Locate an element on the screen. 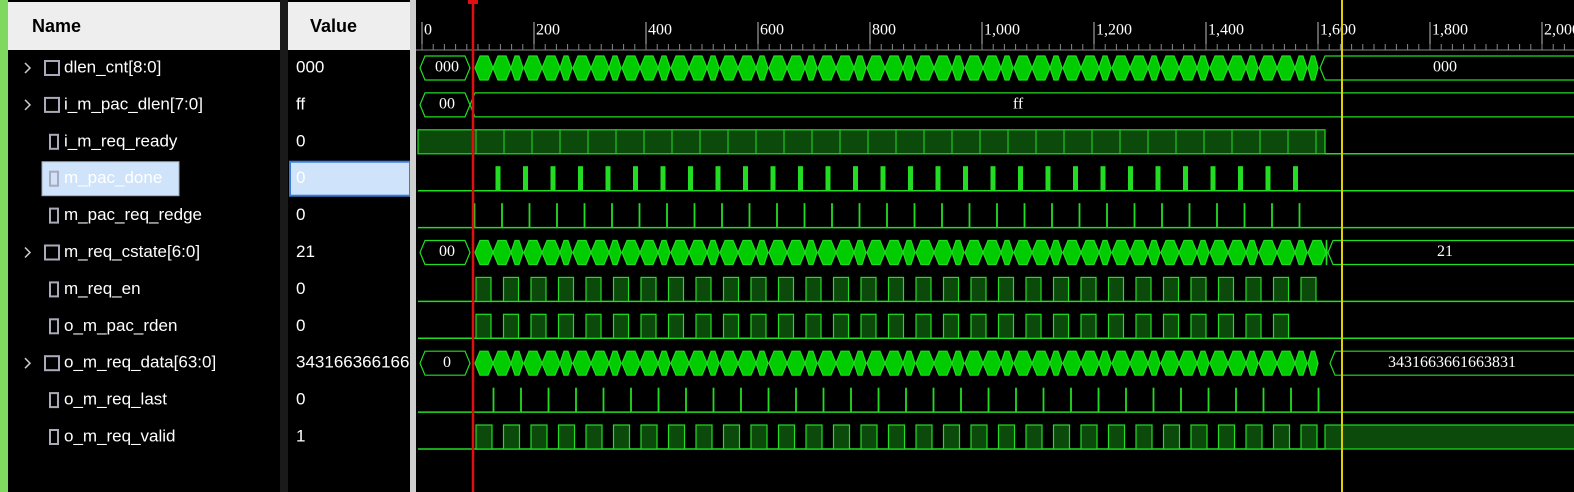  signal-icon is located at coordinates (52, 68).